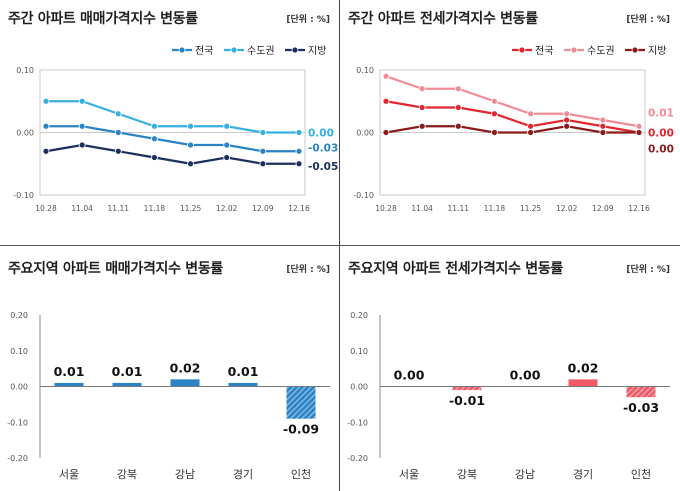  I want to click on x-tick-label: 11.04, so click(82, 208).